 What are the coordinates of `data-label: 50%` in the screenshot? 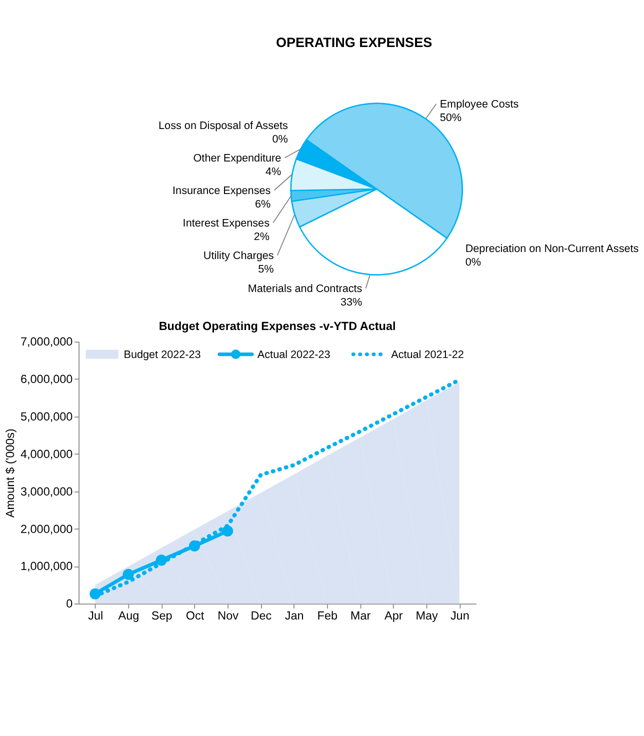 It's located at (451, 118).